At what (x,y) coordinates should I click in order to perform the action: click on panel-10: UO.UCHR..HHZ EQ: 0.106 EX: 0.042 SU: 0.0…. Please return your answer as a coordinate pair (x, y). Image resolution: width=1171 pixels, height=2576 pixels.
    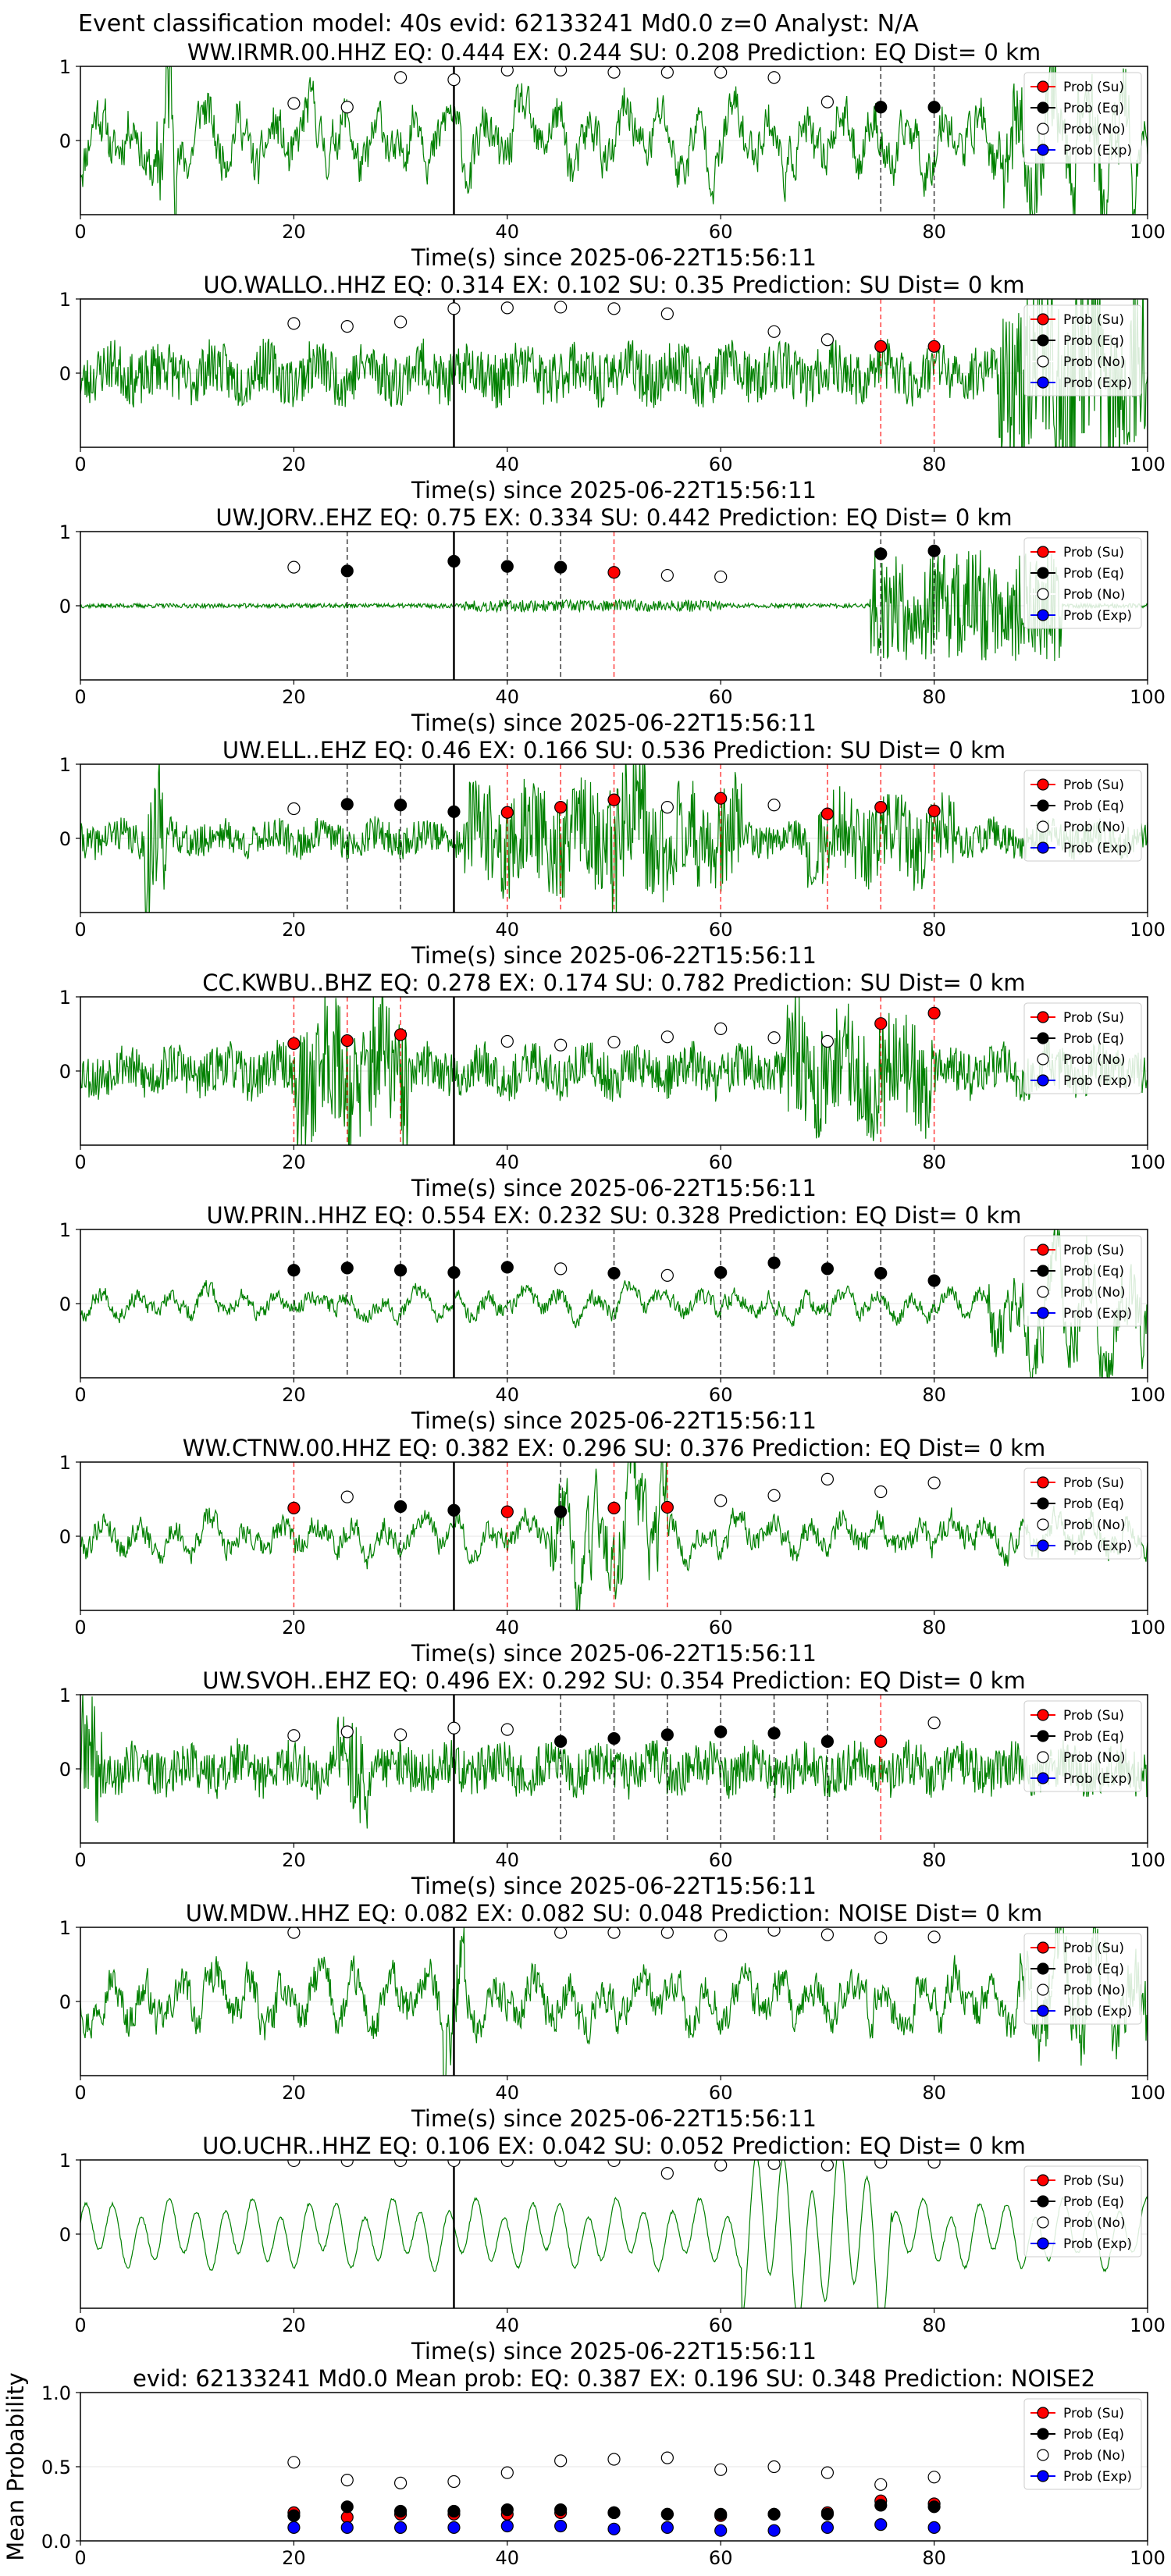
    Looking at the image, I should click on (612, 2248).